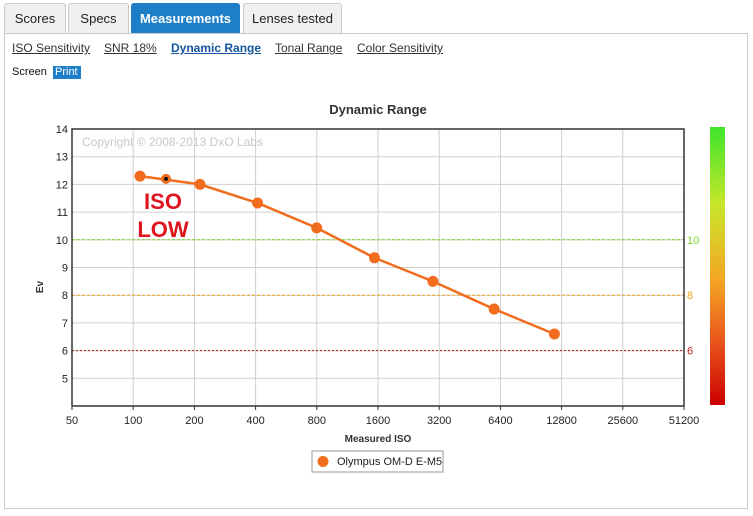 Image resolution: width=753 pixels, height=516 pixels. Describe the element at coordinates (30, 72) in the screenshot. I see `screen-toggle: Screen` at that location.